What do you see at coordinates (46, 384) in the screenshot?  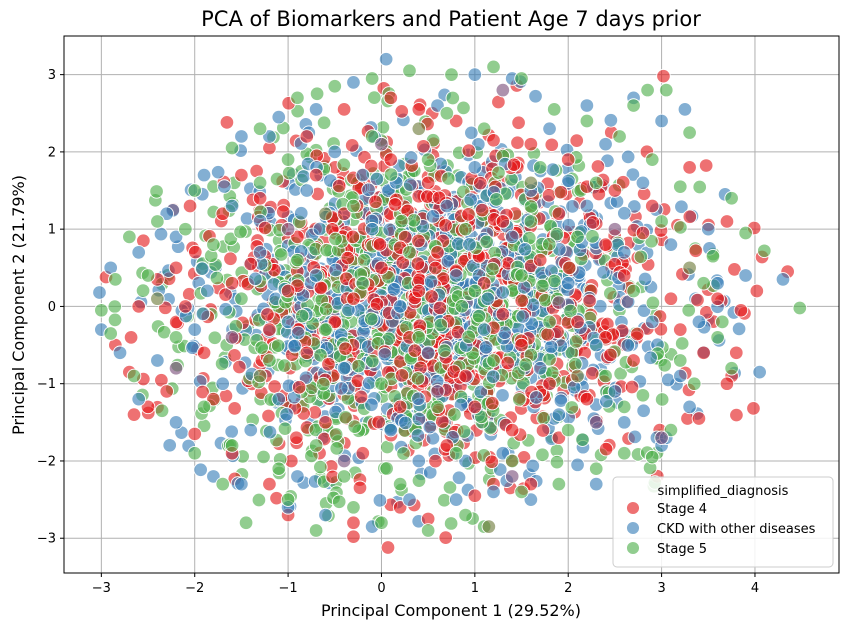 I see `y-tick-label: −1` at bounding box center [46, 384].